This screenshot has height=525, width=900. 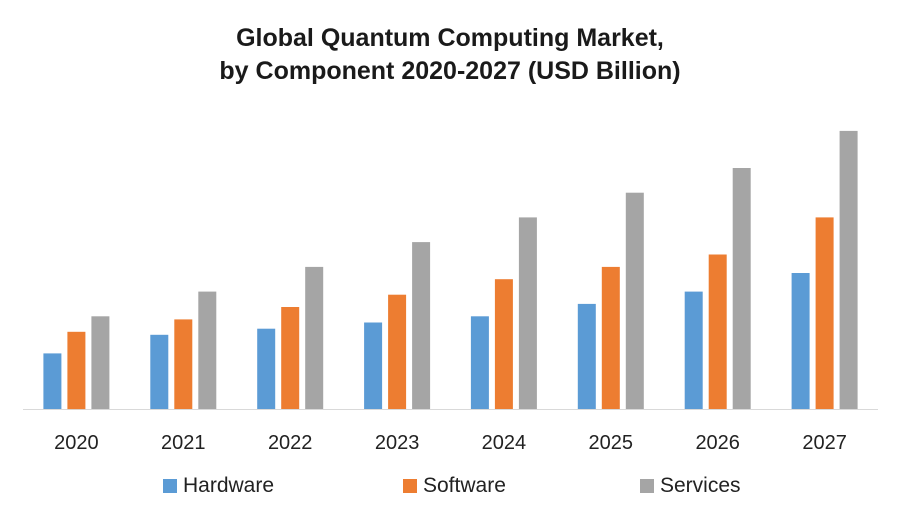 I want to click on bar-hardware-2026, so click(x=693, y=350).